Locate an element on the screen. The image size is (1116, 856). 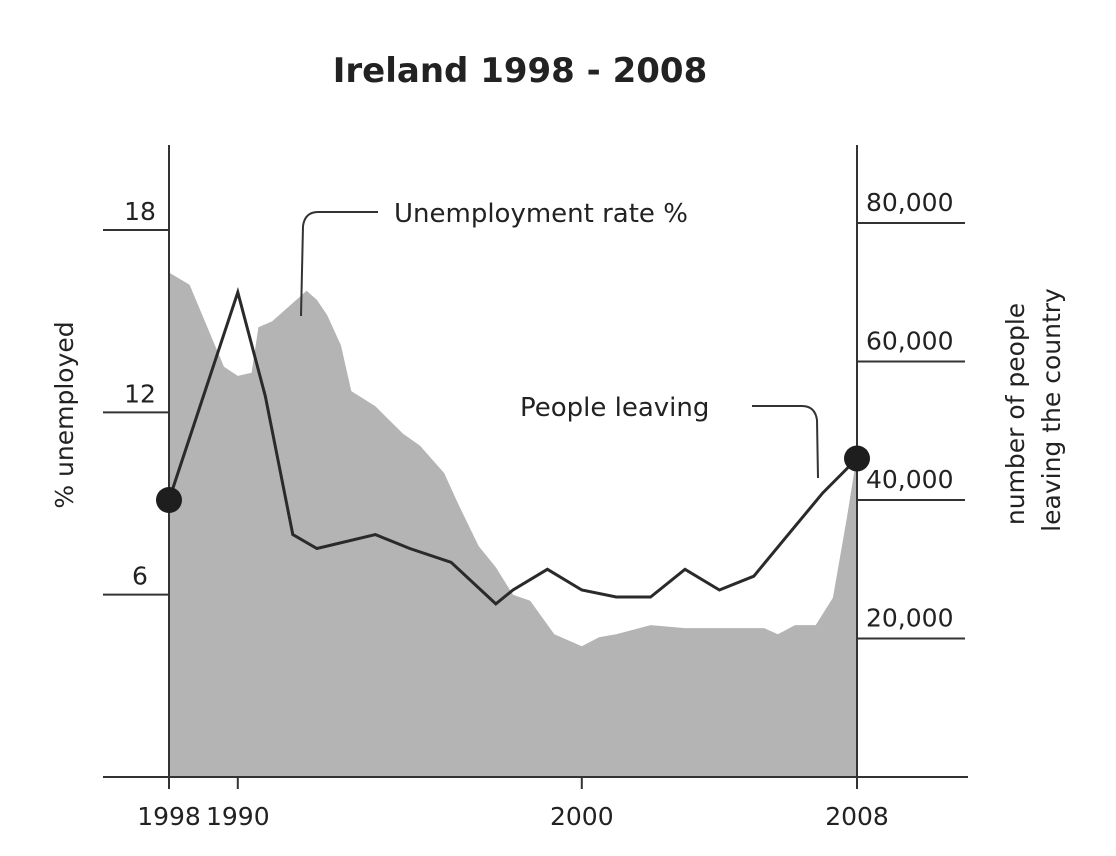
people-leaving-annotation: People leaving is located at coordinates (614, 408).